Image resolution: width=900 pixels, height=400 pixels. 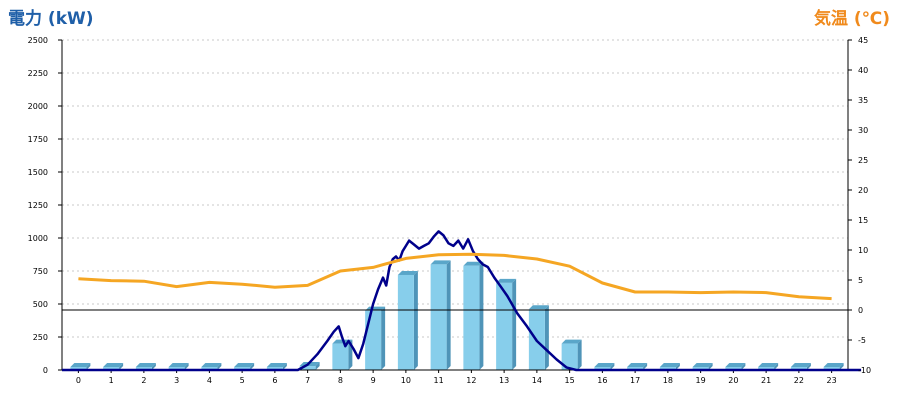 I want to click on x-tick-label: 2, so click(x=143, y=380).